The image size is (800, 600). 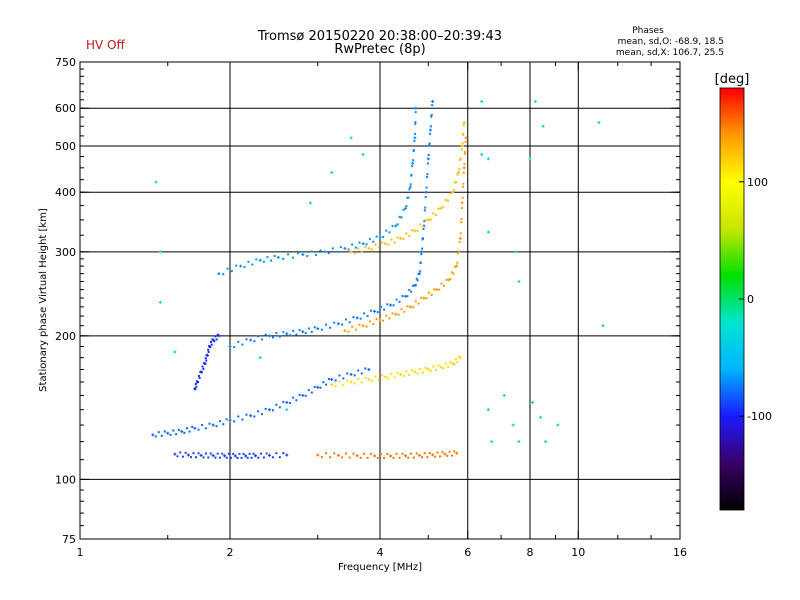 I want to click on x-axis-label: Frequency [MHz], so click(x=380, y=567).